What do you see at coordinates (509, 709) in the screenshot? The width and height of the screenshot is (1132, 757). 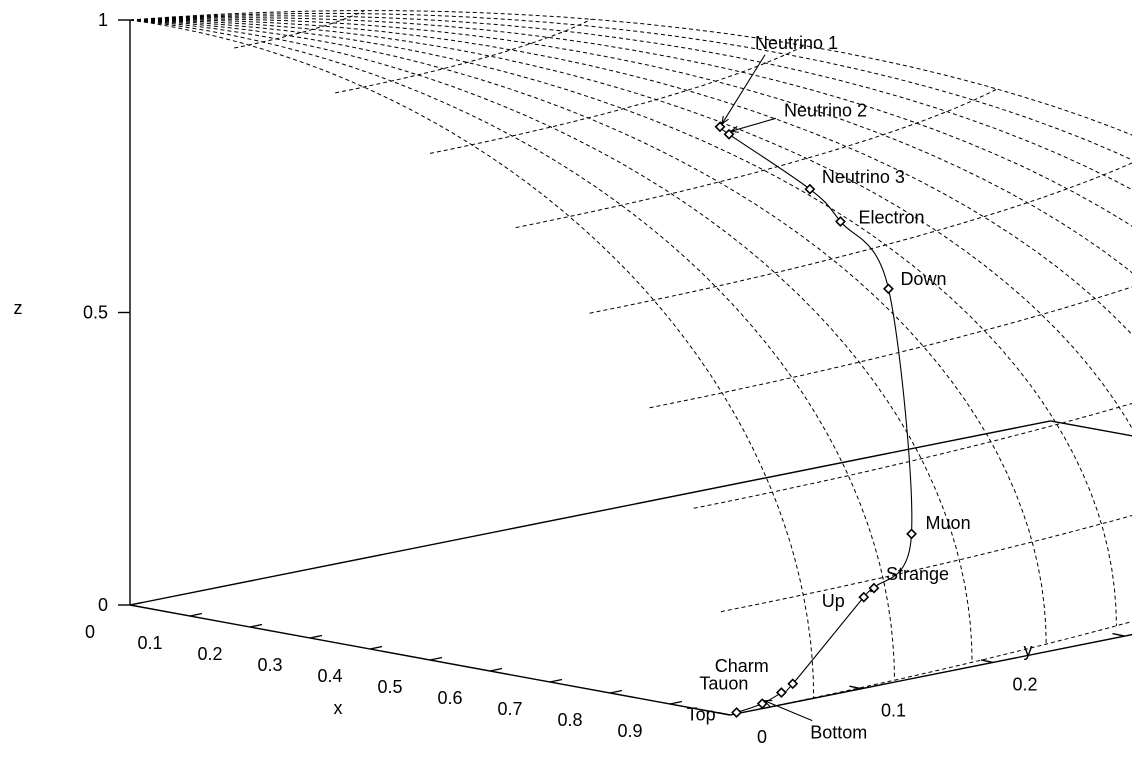 I see `x-tick-label: 0.7` at bounding box center [509, 709].